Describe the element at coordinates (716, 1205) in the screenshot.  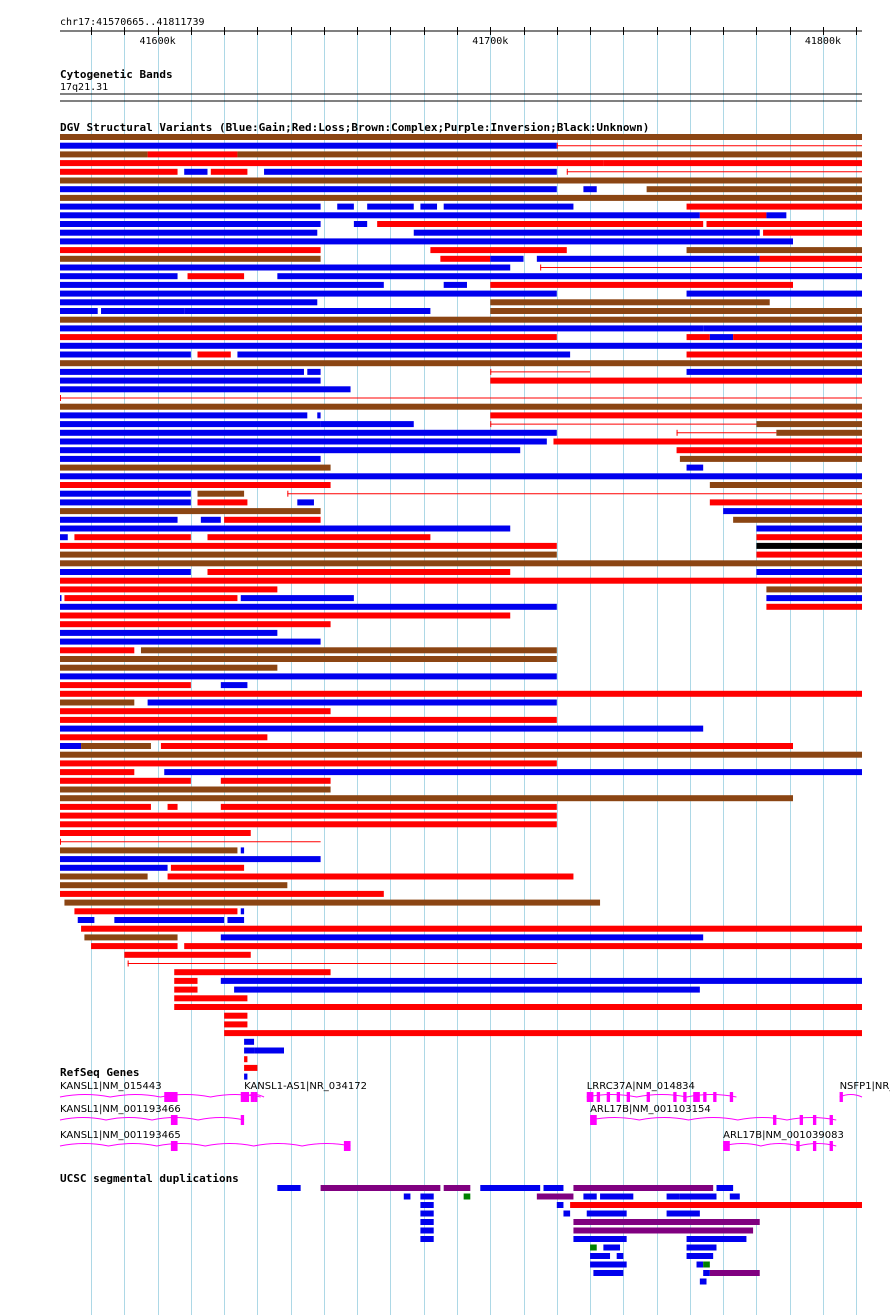
I see `segdup-red` at that location.